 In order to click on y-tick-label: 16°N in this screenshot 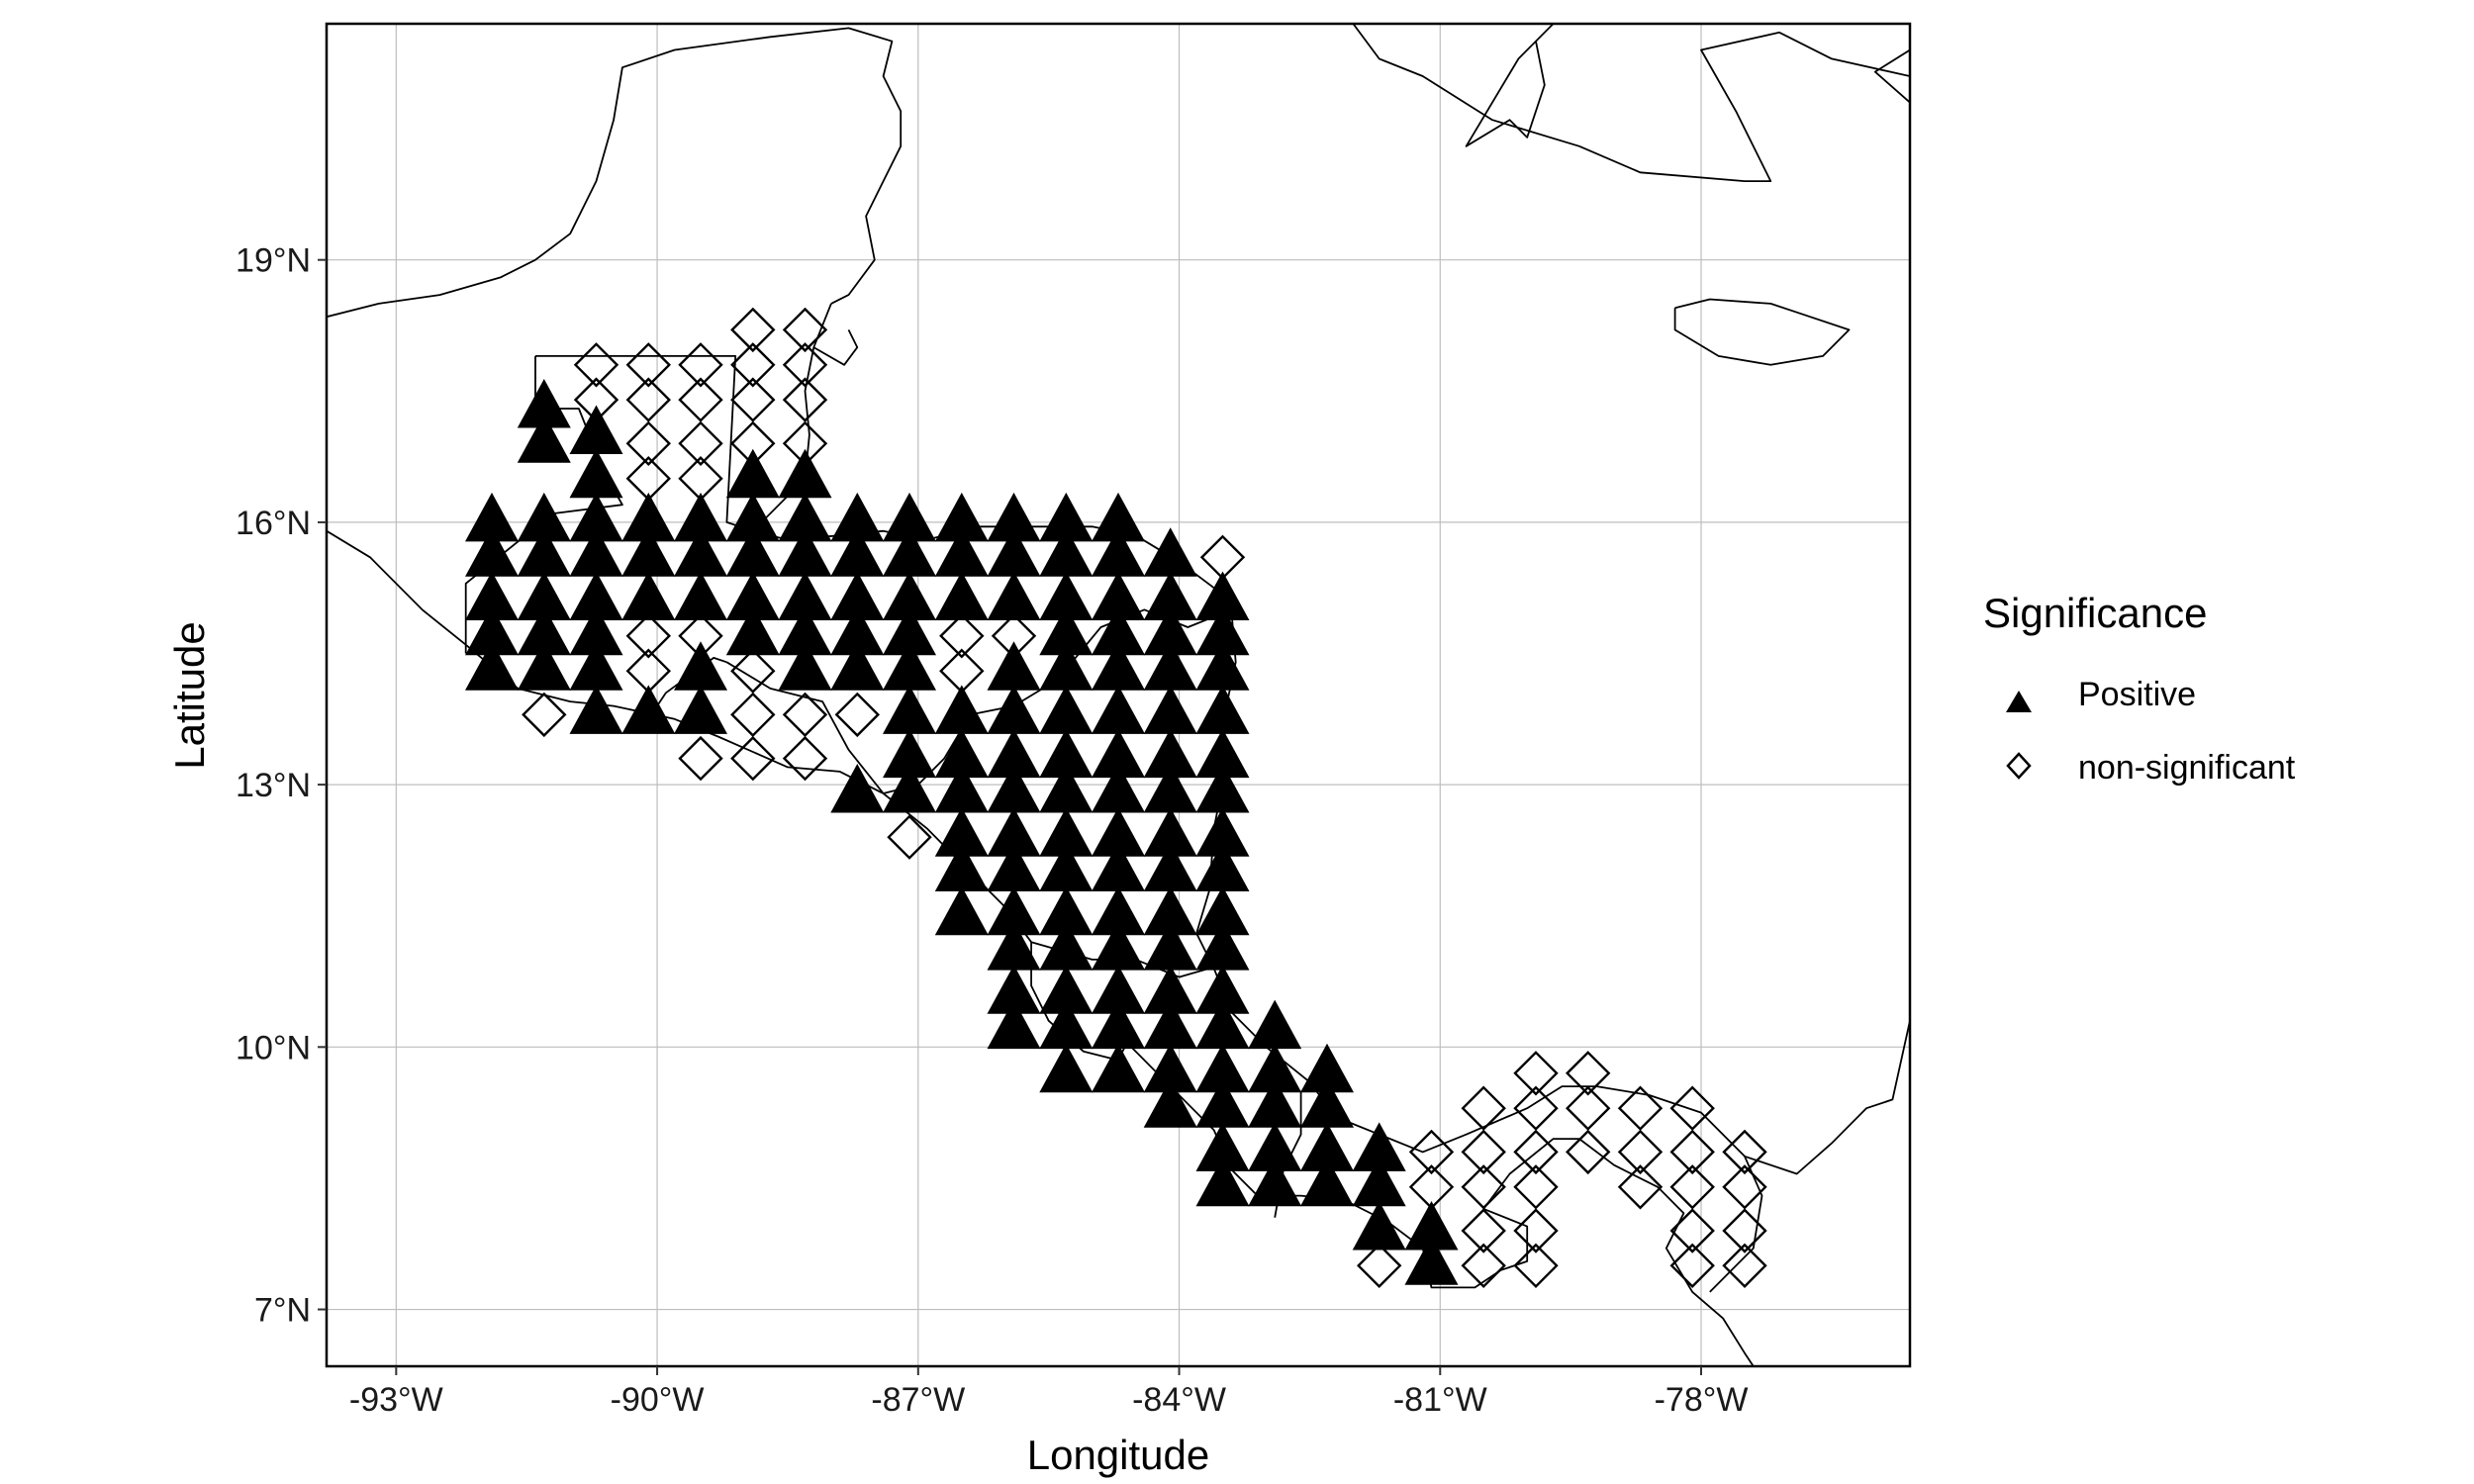, I will do `click(274, 523)`.